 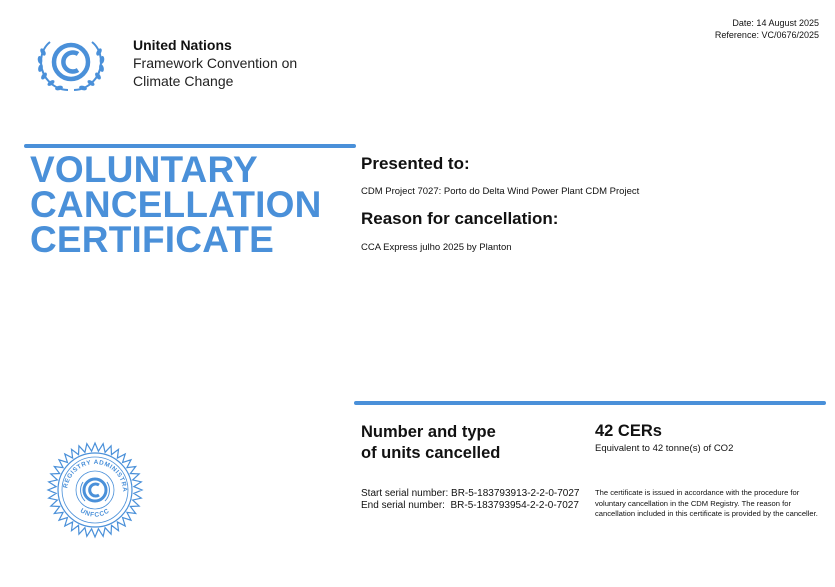 What do you see at coordinates (183, 81) in the screenshot?
I see `org-line-3: Climate Change` at bounding box center [183, 81].